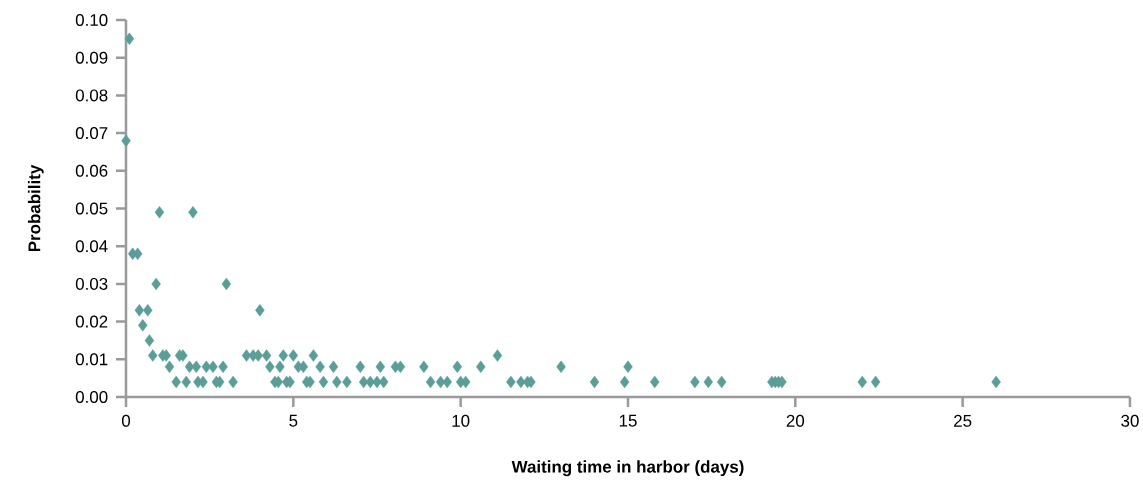  Describe the element at coordinates (35, 208) in the screenshot. I see `y-axis-title: Probability` at that location.